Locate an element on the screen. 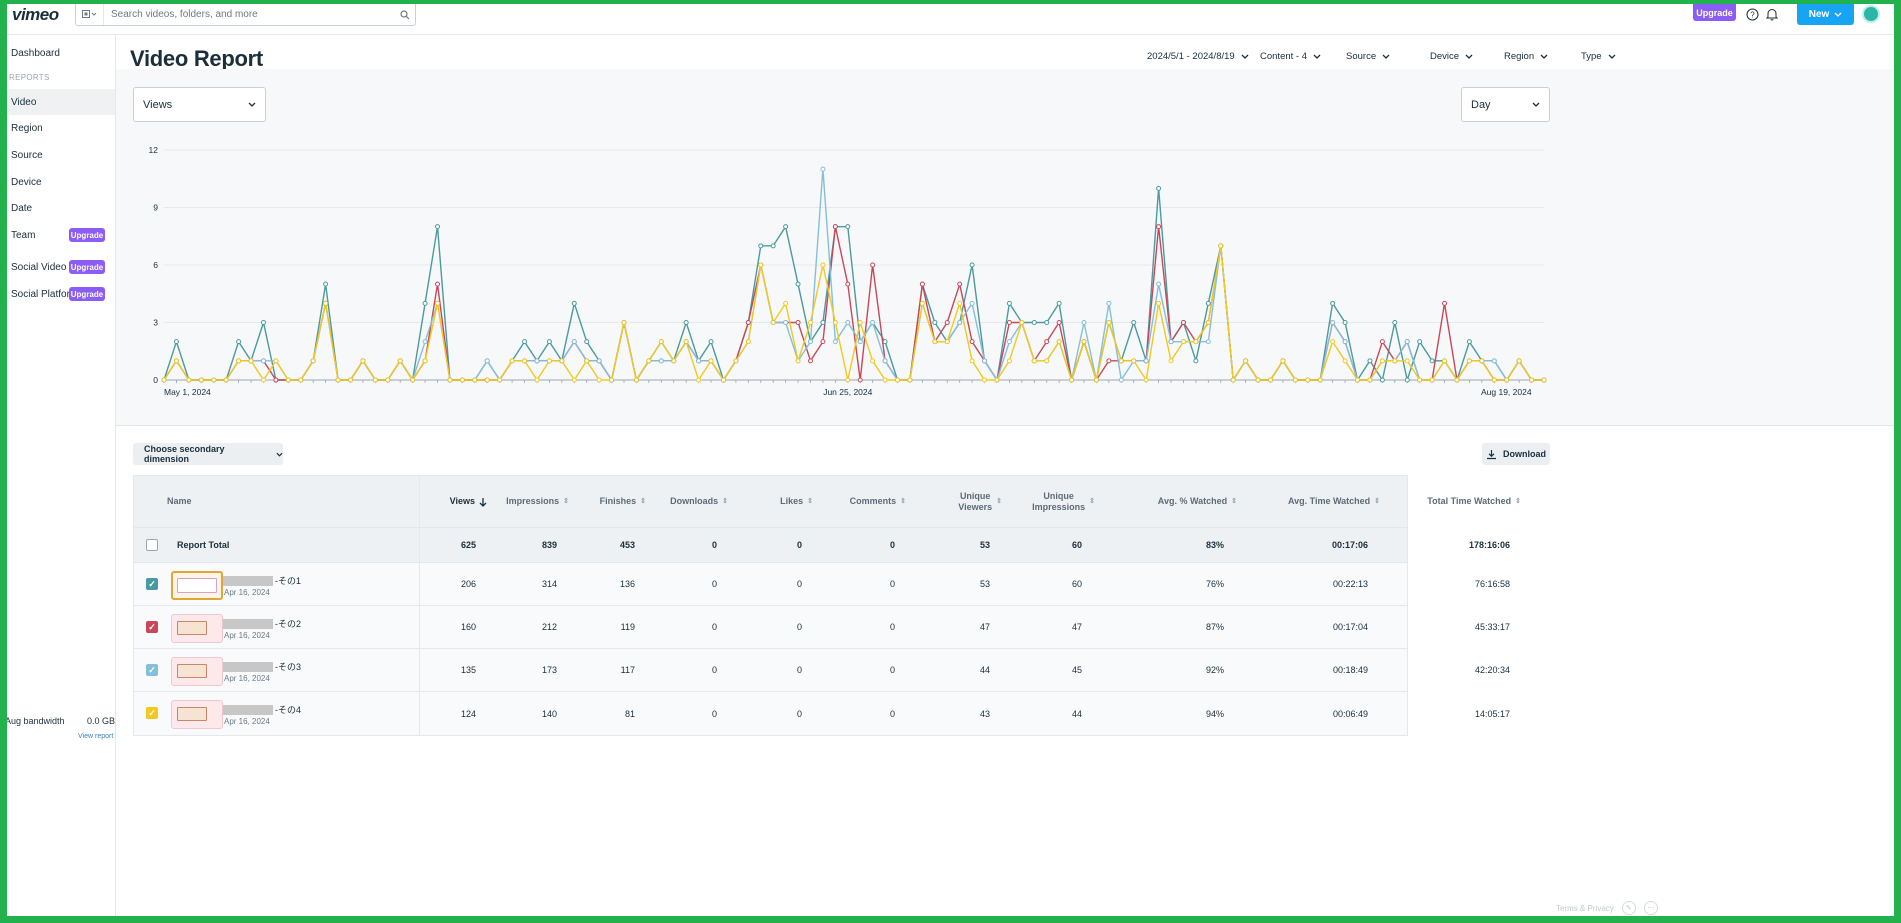 The image size is (1901, 923). col-header-likes: Likes ⇕ is located at coordinates (770, 501).